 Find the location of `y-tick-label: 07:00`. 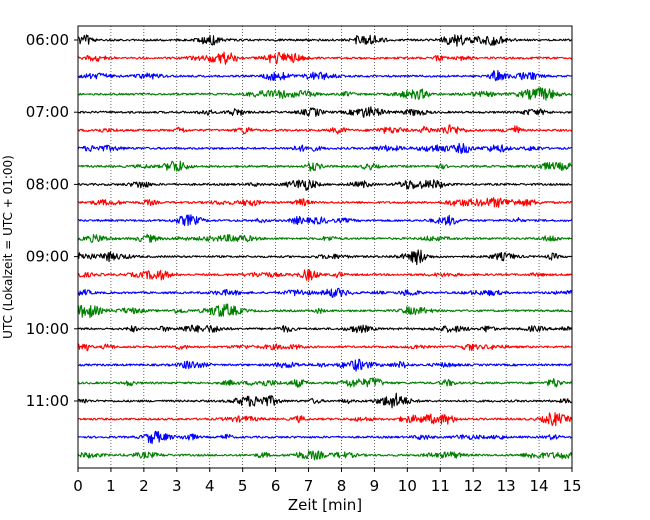

y-tick-label: 07:00 is located at coordinates (47, 112).